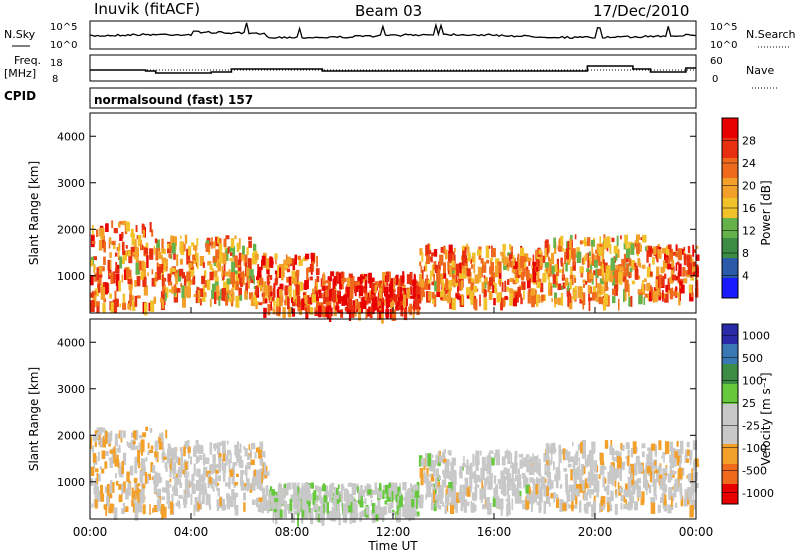  Describe the element at coordinates (730, 228) in the screenshot. I see `power-colorbar-segment` at that location.